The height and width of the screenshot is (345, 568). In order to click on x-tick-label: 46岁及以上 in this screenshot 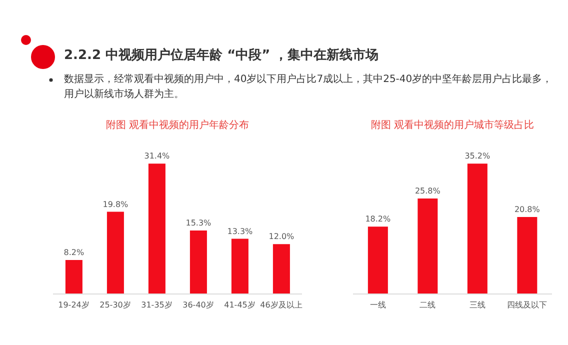, I will do `click(281, 305)`.